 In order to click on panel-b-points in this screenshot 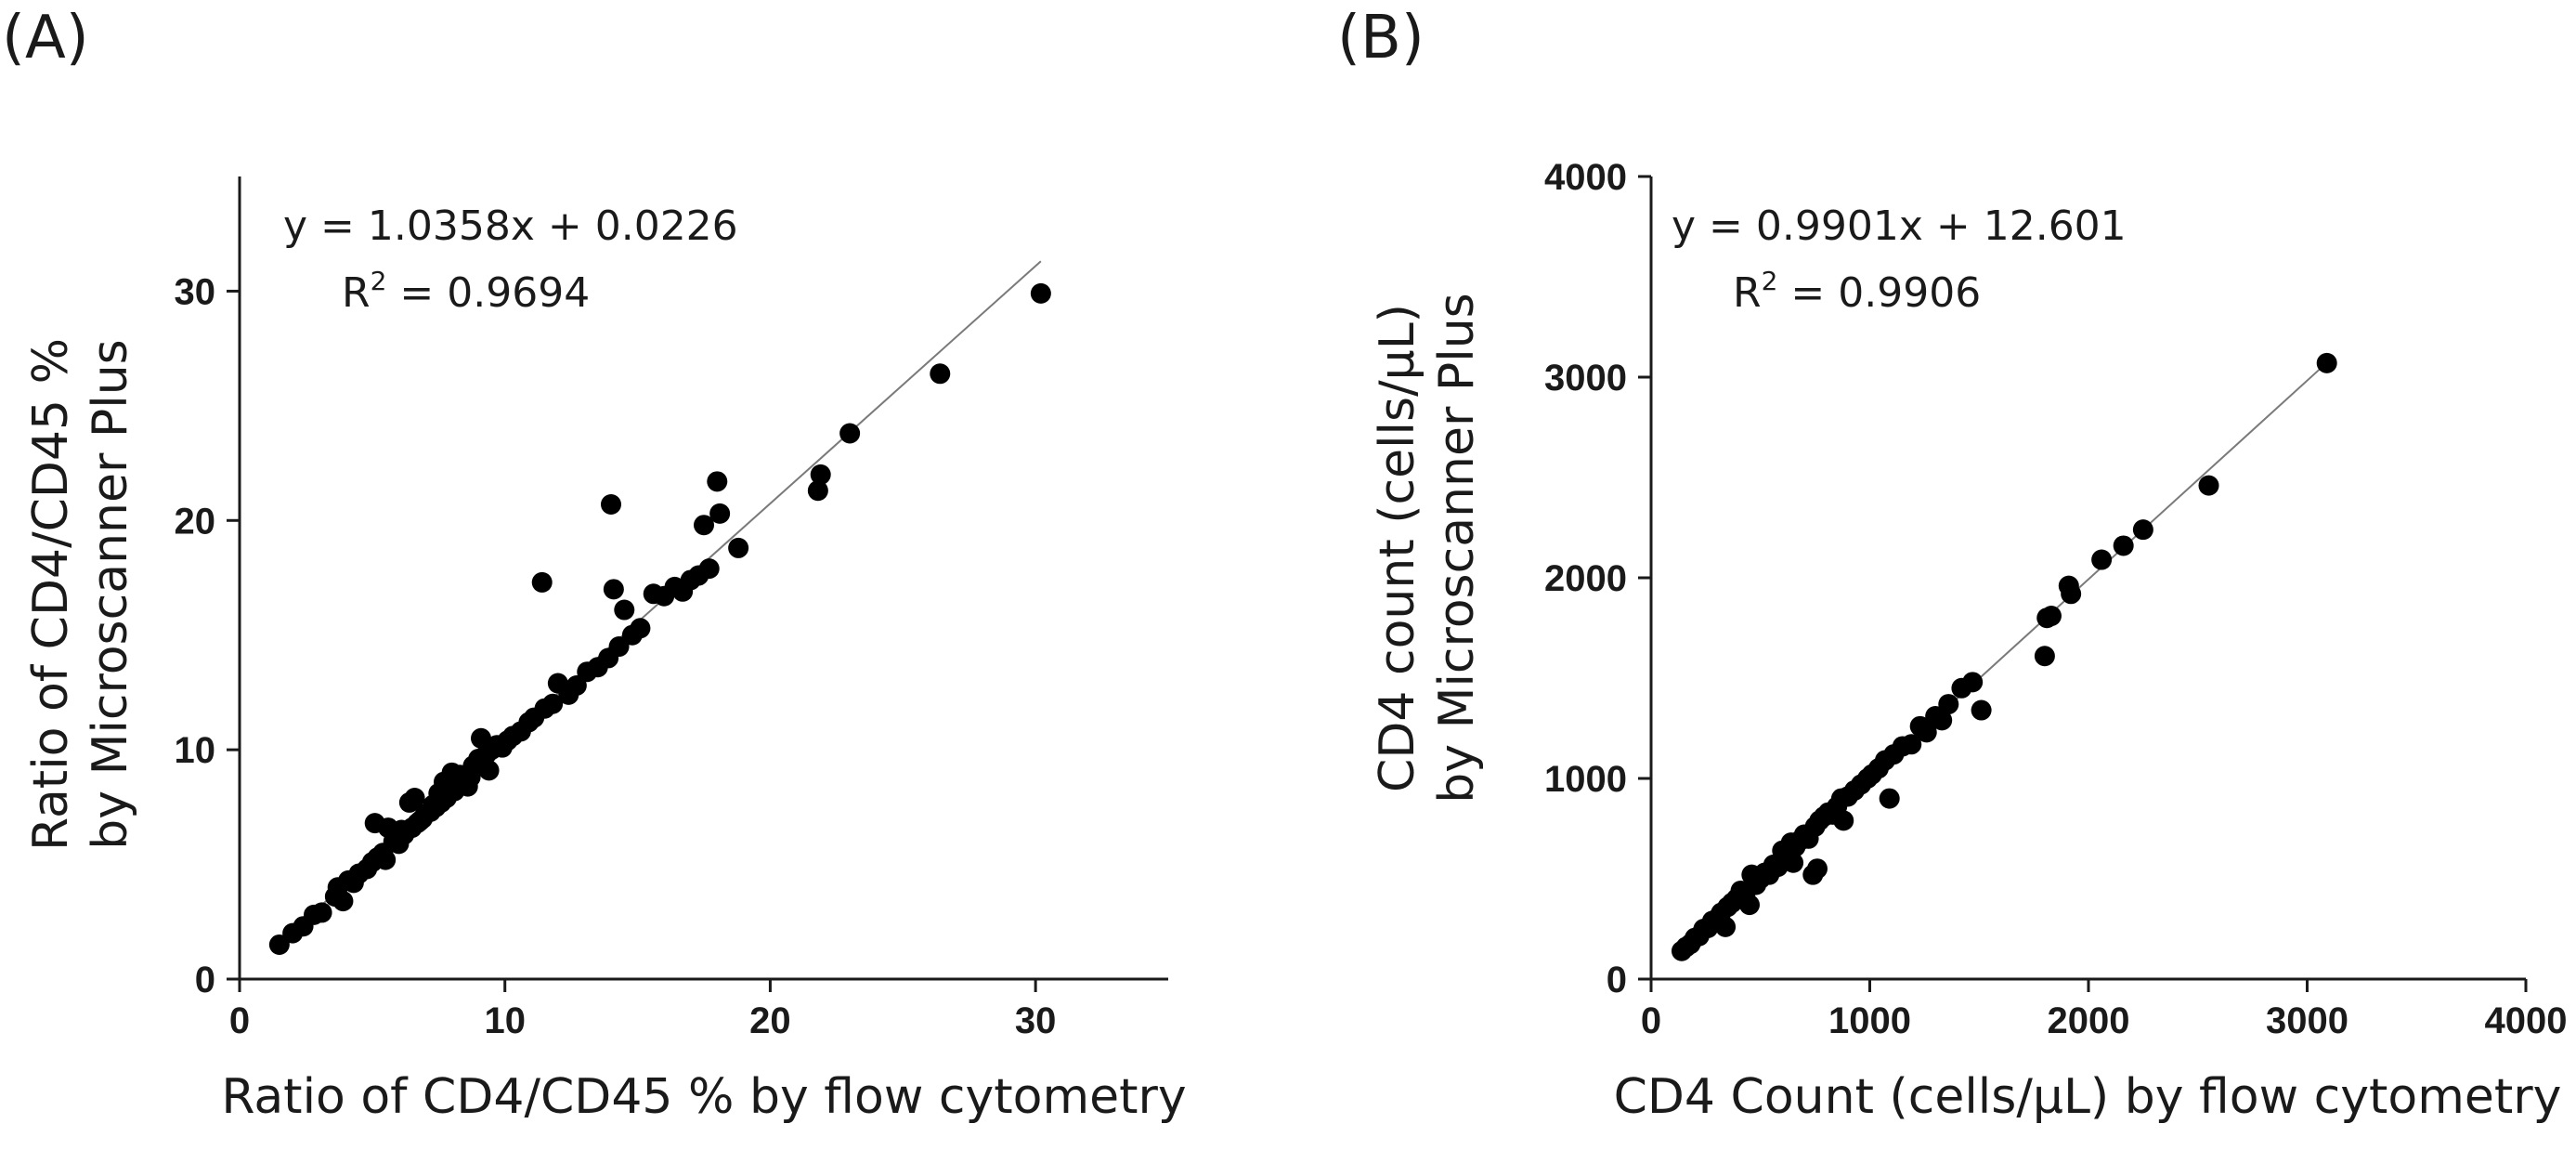, I will do `click(2004, 656)`.